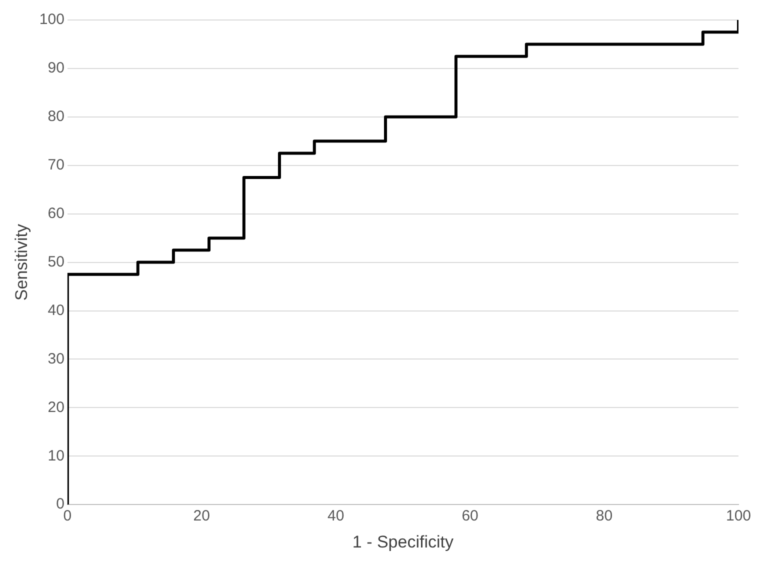  I want to click on x-tick-label: 40, so click(336, 516).